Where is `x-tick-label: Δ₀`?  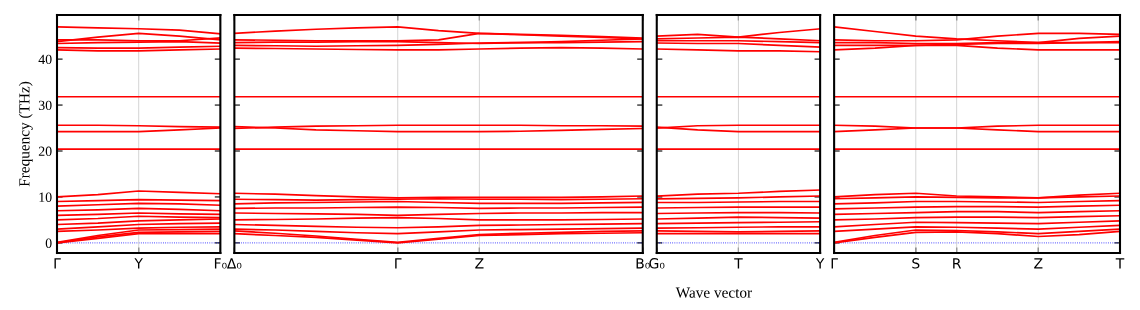 x-tick-label: Δ₀ is located at coordinates (234, 263).